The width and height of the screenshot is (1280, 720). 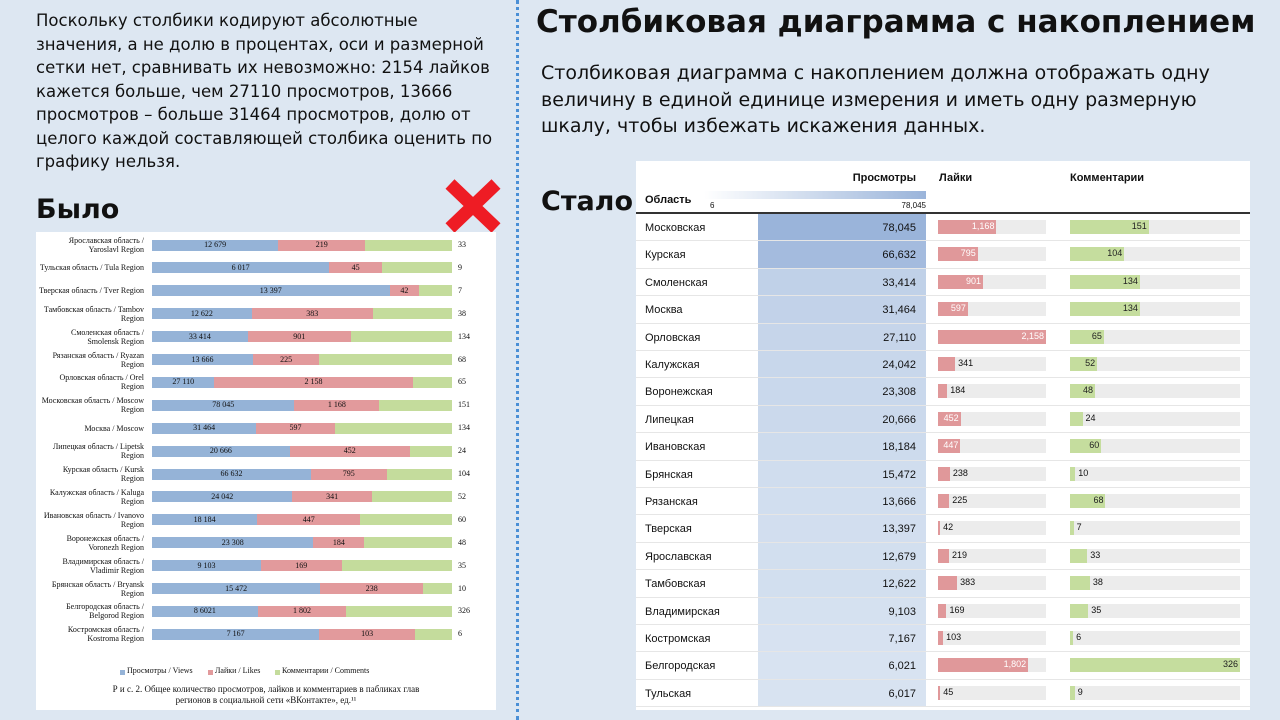 I want to click on region: Воронежская, so click(x=679, y=392).